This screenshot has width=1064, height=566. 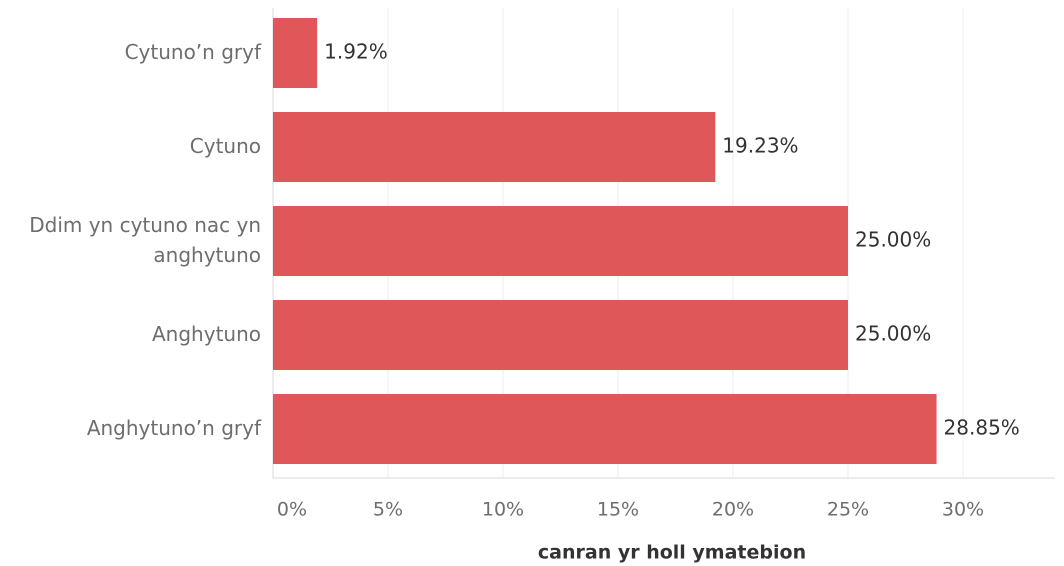 What do you see at coordinates (618, 510) in the screenshot?
I see `tick-label-15: 15%` at bounding box center [618, 510].